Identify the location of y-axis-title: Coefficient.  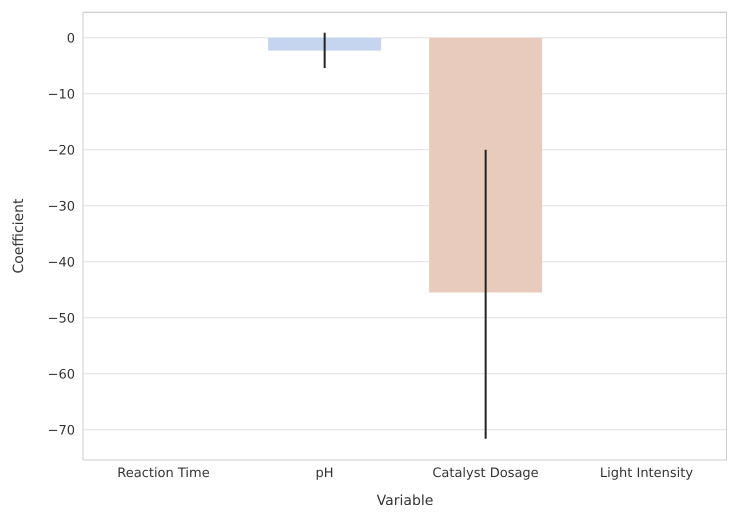
(18, 236).